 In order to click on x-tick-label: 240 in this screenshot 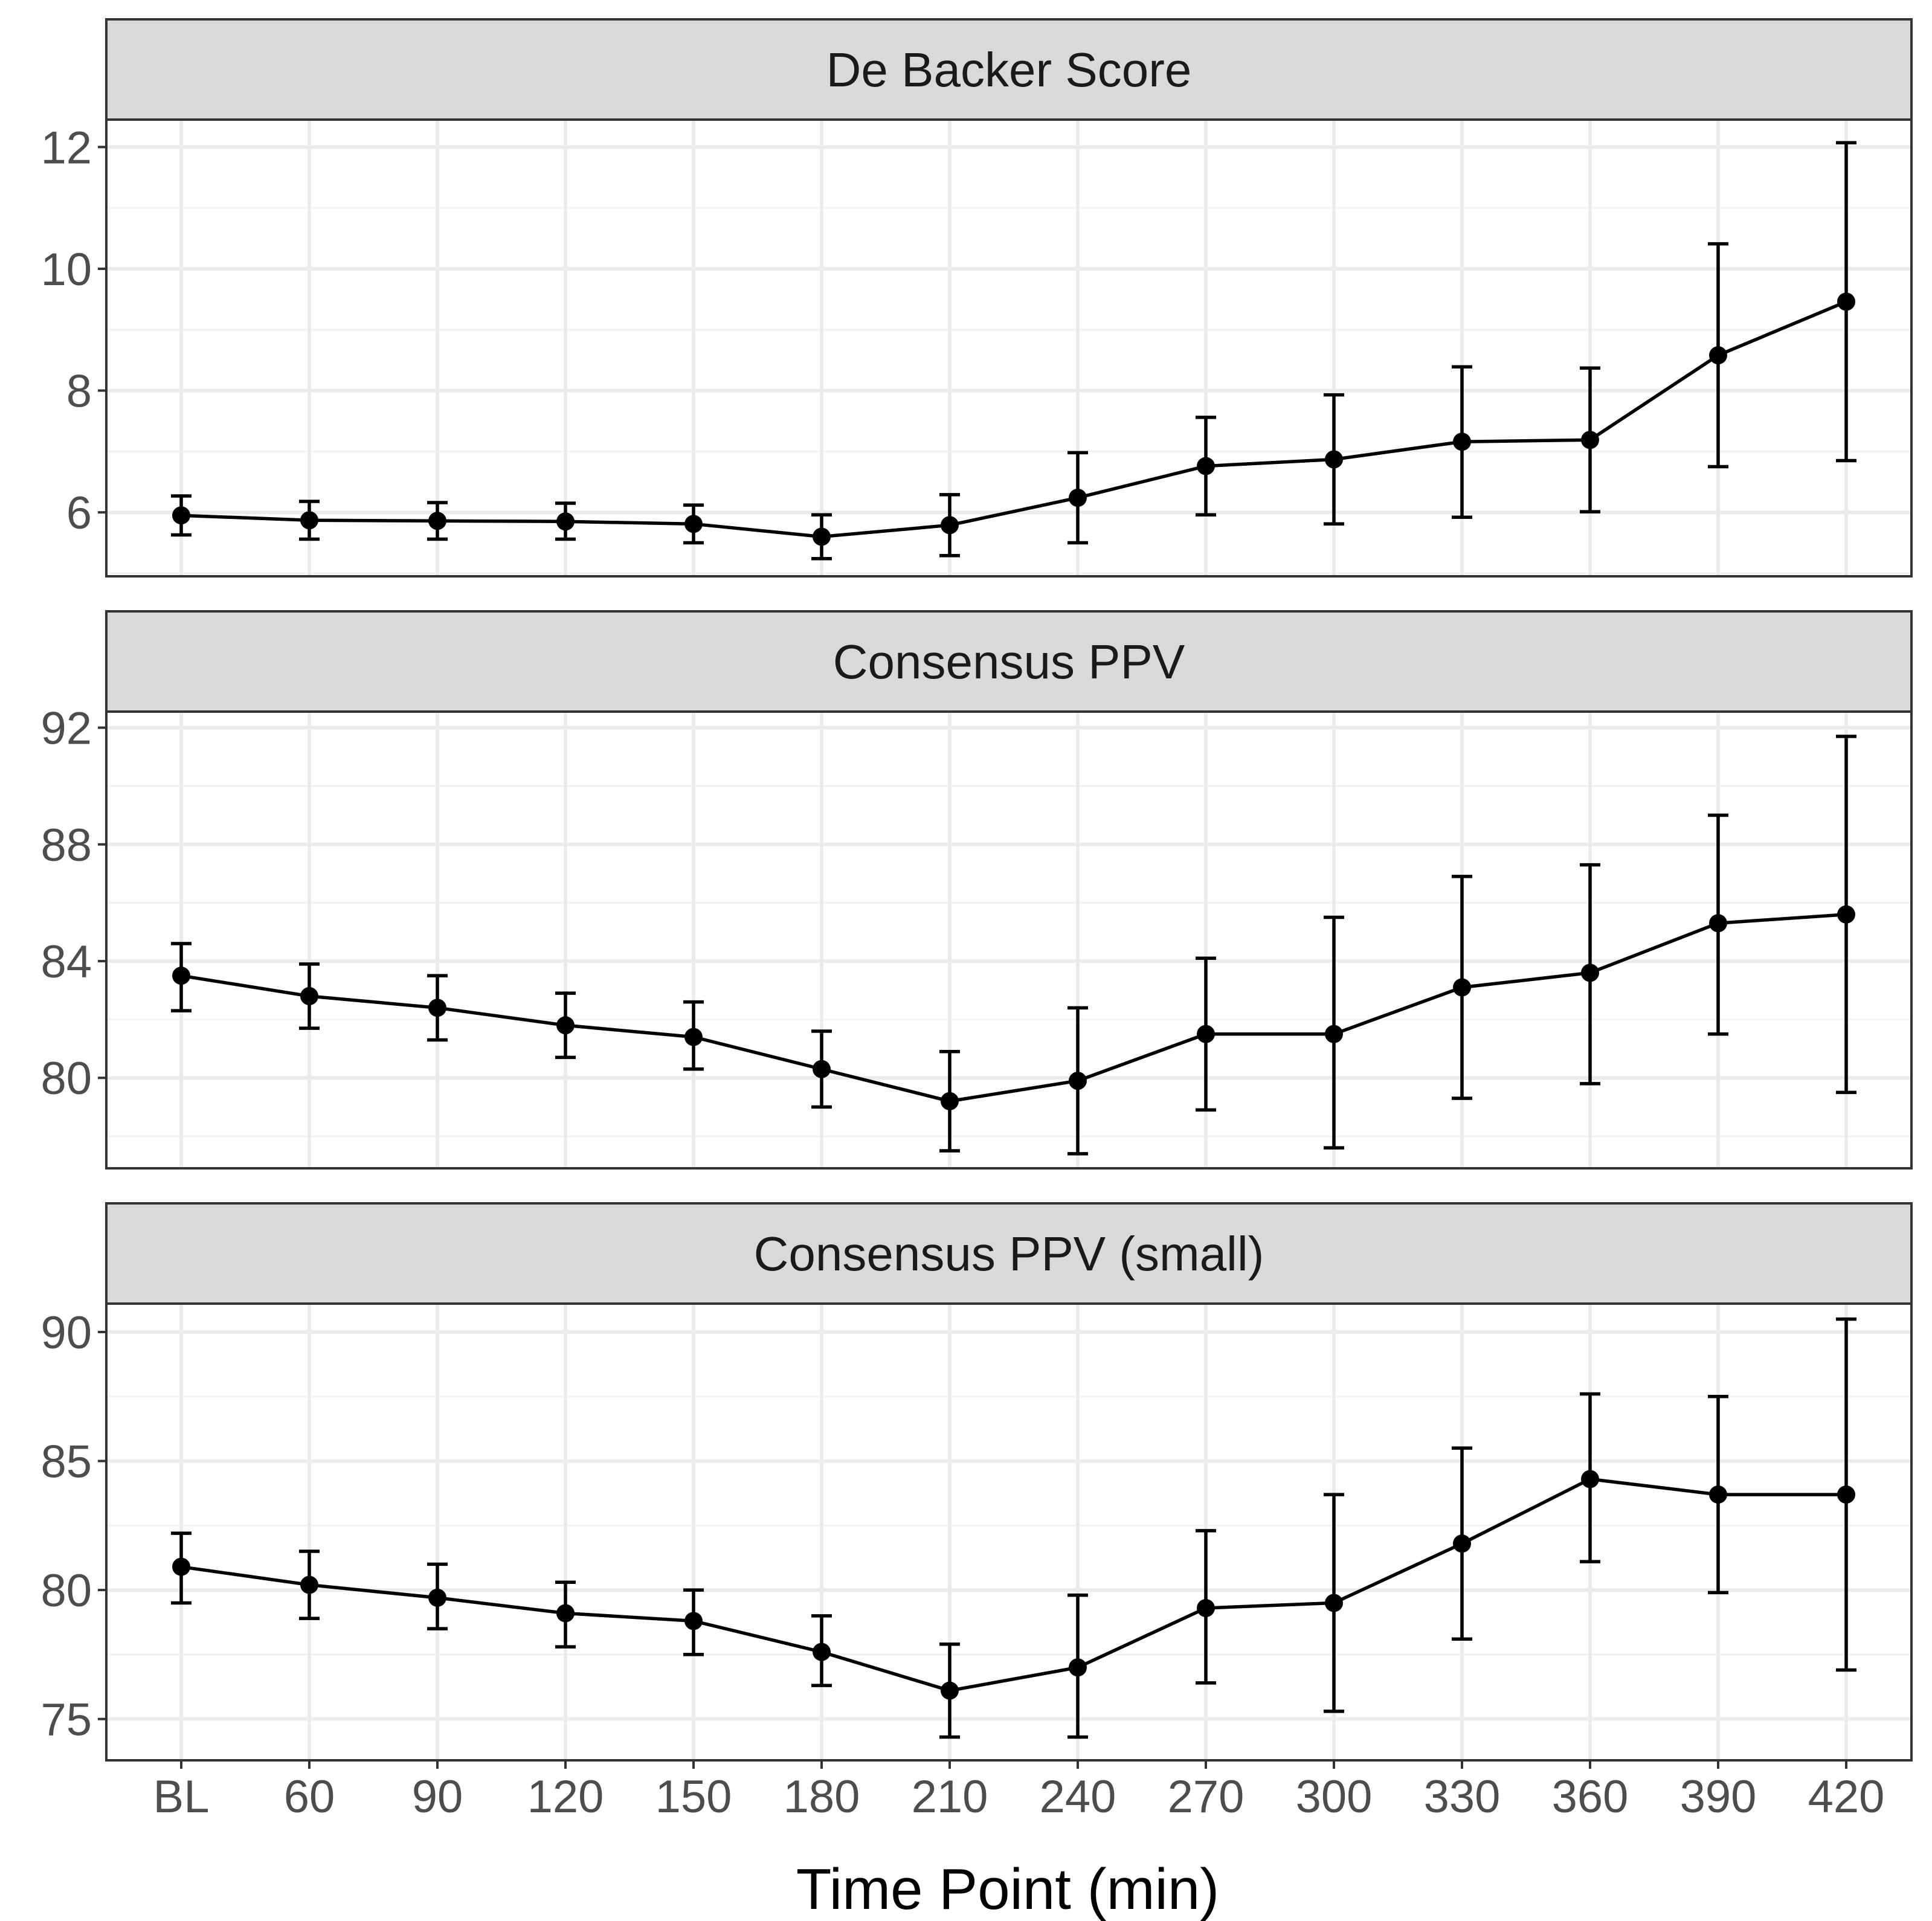, I will do `click(1078, 1797)`.